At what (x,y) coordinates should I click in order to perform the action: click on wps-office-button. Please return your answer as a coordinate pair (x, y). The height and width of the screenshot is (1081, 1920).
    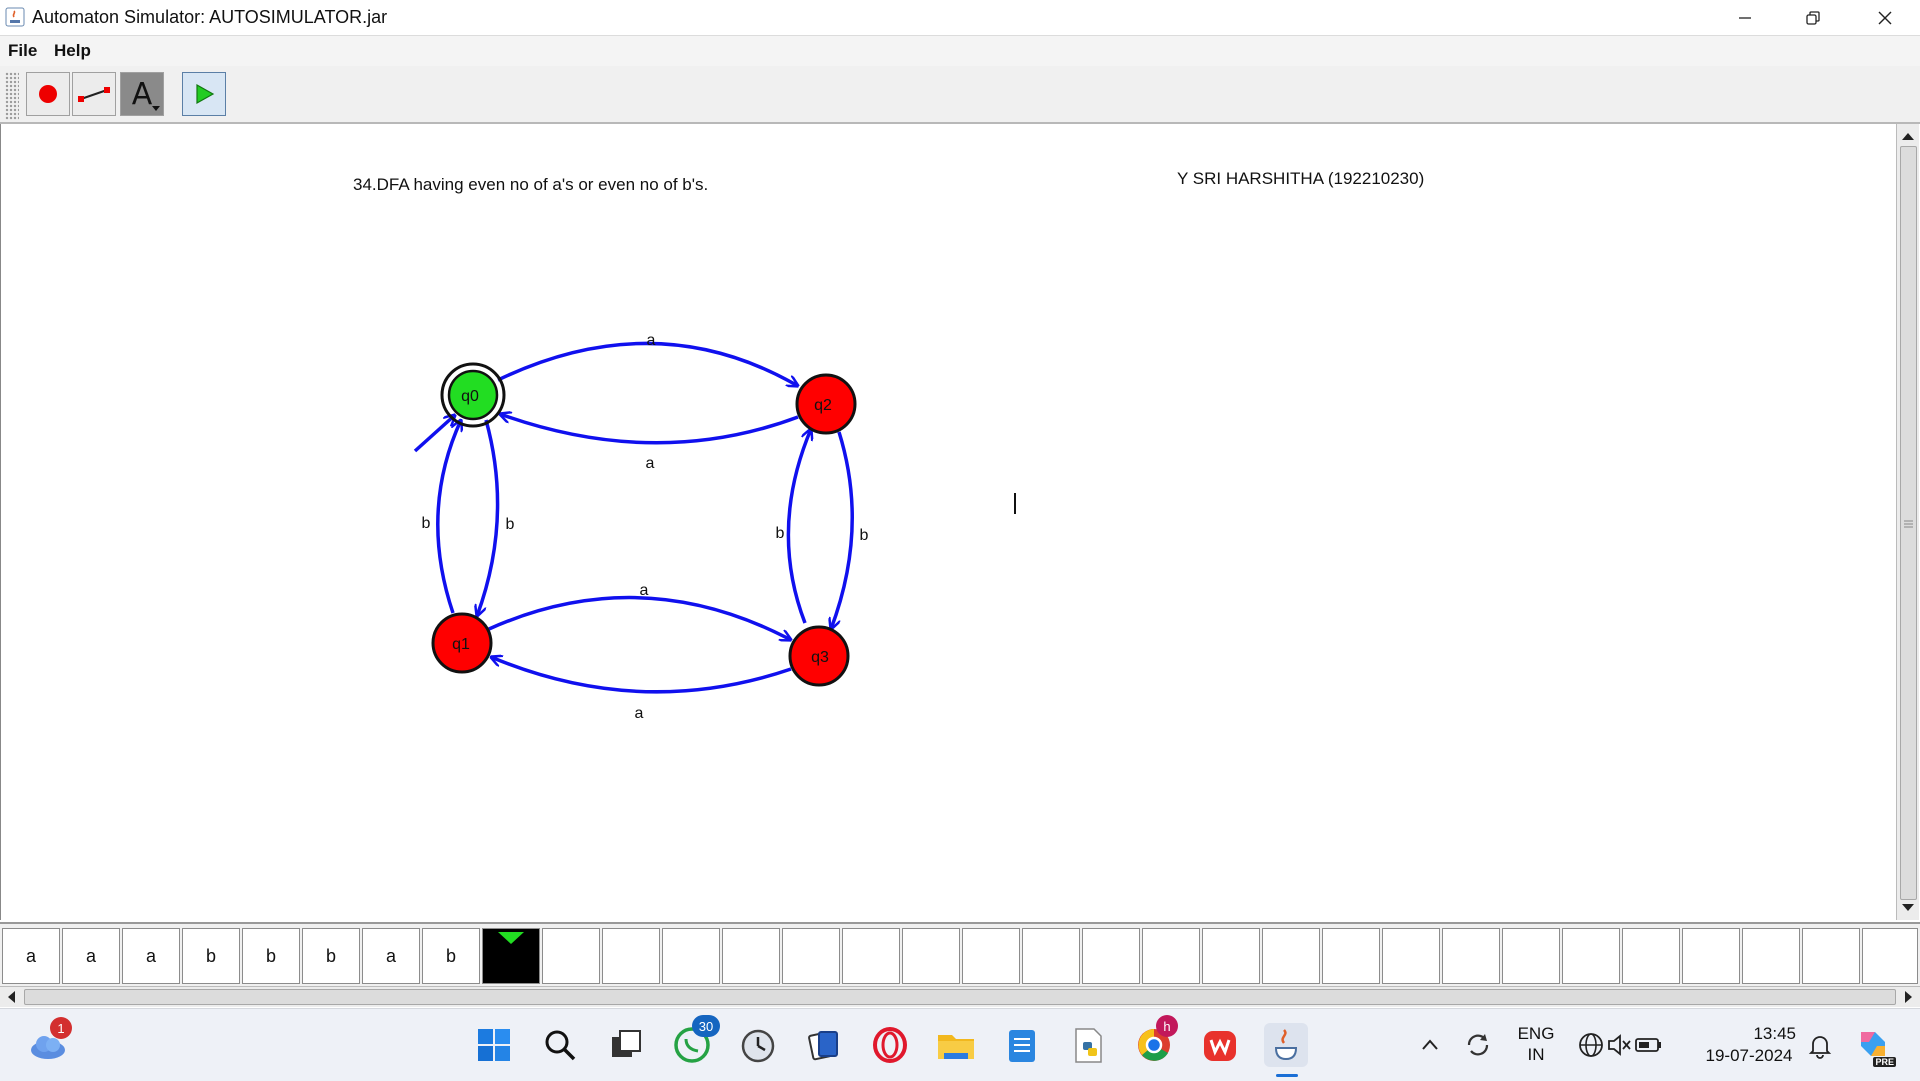
    Looking at the image, I should click on (1220, 1045).